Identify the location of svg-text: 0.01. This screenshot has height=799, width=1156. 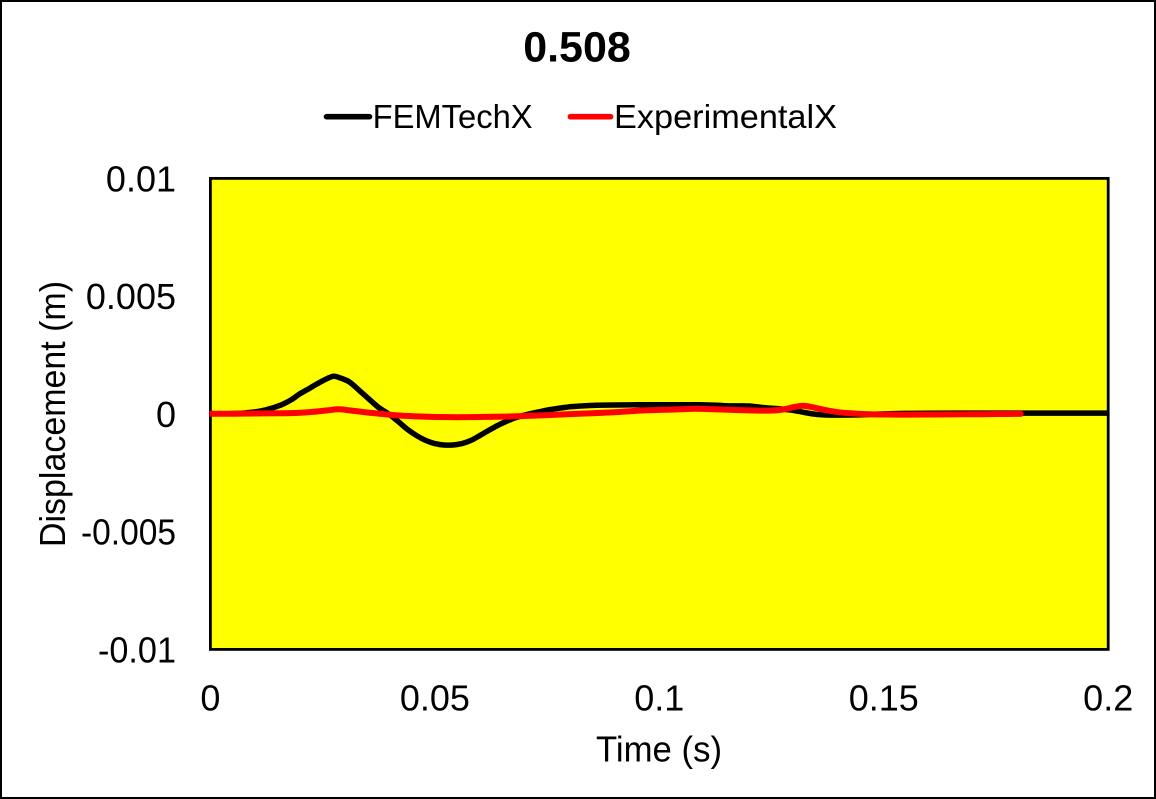
(141, 178).